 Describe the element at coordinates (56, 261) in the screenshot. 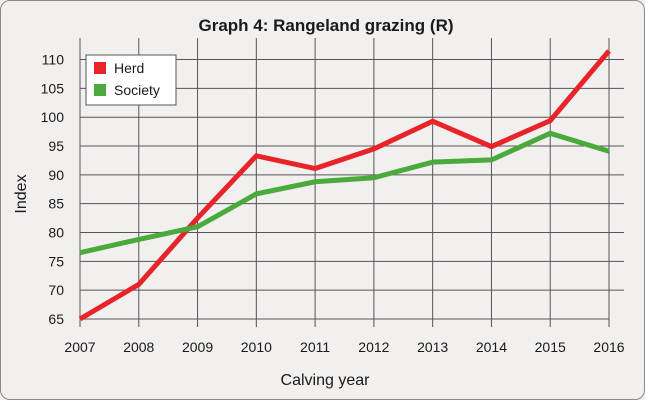

I see `y-tick-label: 75` at that location.